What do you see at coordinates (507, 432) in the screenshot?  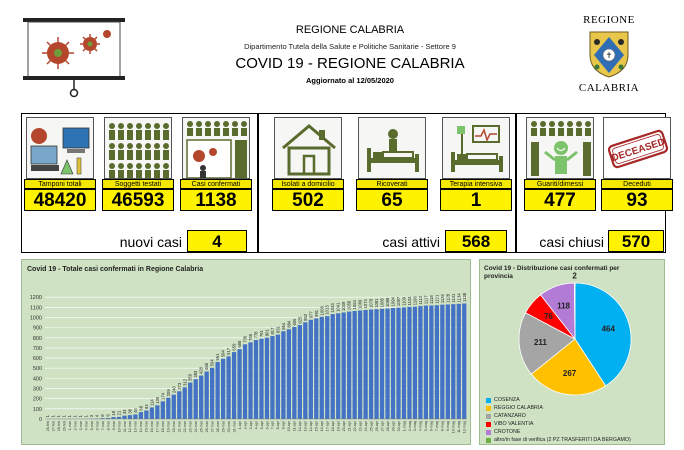 I see `legend-label: CROTONE` at bounding box center [507, 432].